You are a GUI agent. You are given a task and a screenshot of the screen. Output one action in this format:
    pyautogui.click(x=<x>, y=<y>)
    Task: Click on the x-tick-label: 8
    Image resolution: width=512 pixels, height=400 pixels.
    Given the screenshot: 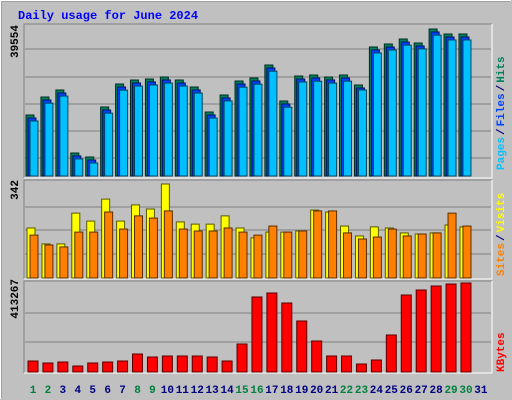 What is the action you would take?
    pyautogui.click(x=137, y=391)
    